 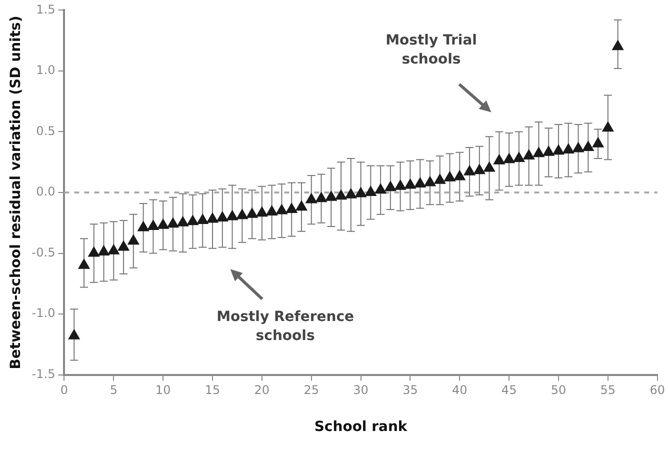 I want to click on y-tick-label: 1.5, so click(x=46, y=9).